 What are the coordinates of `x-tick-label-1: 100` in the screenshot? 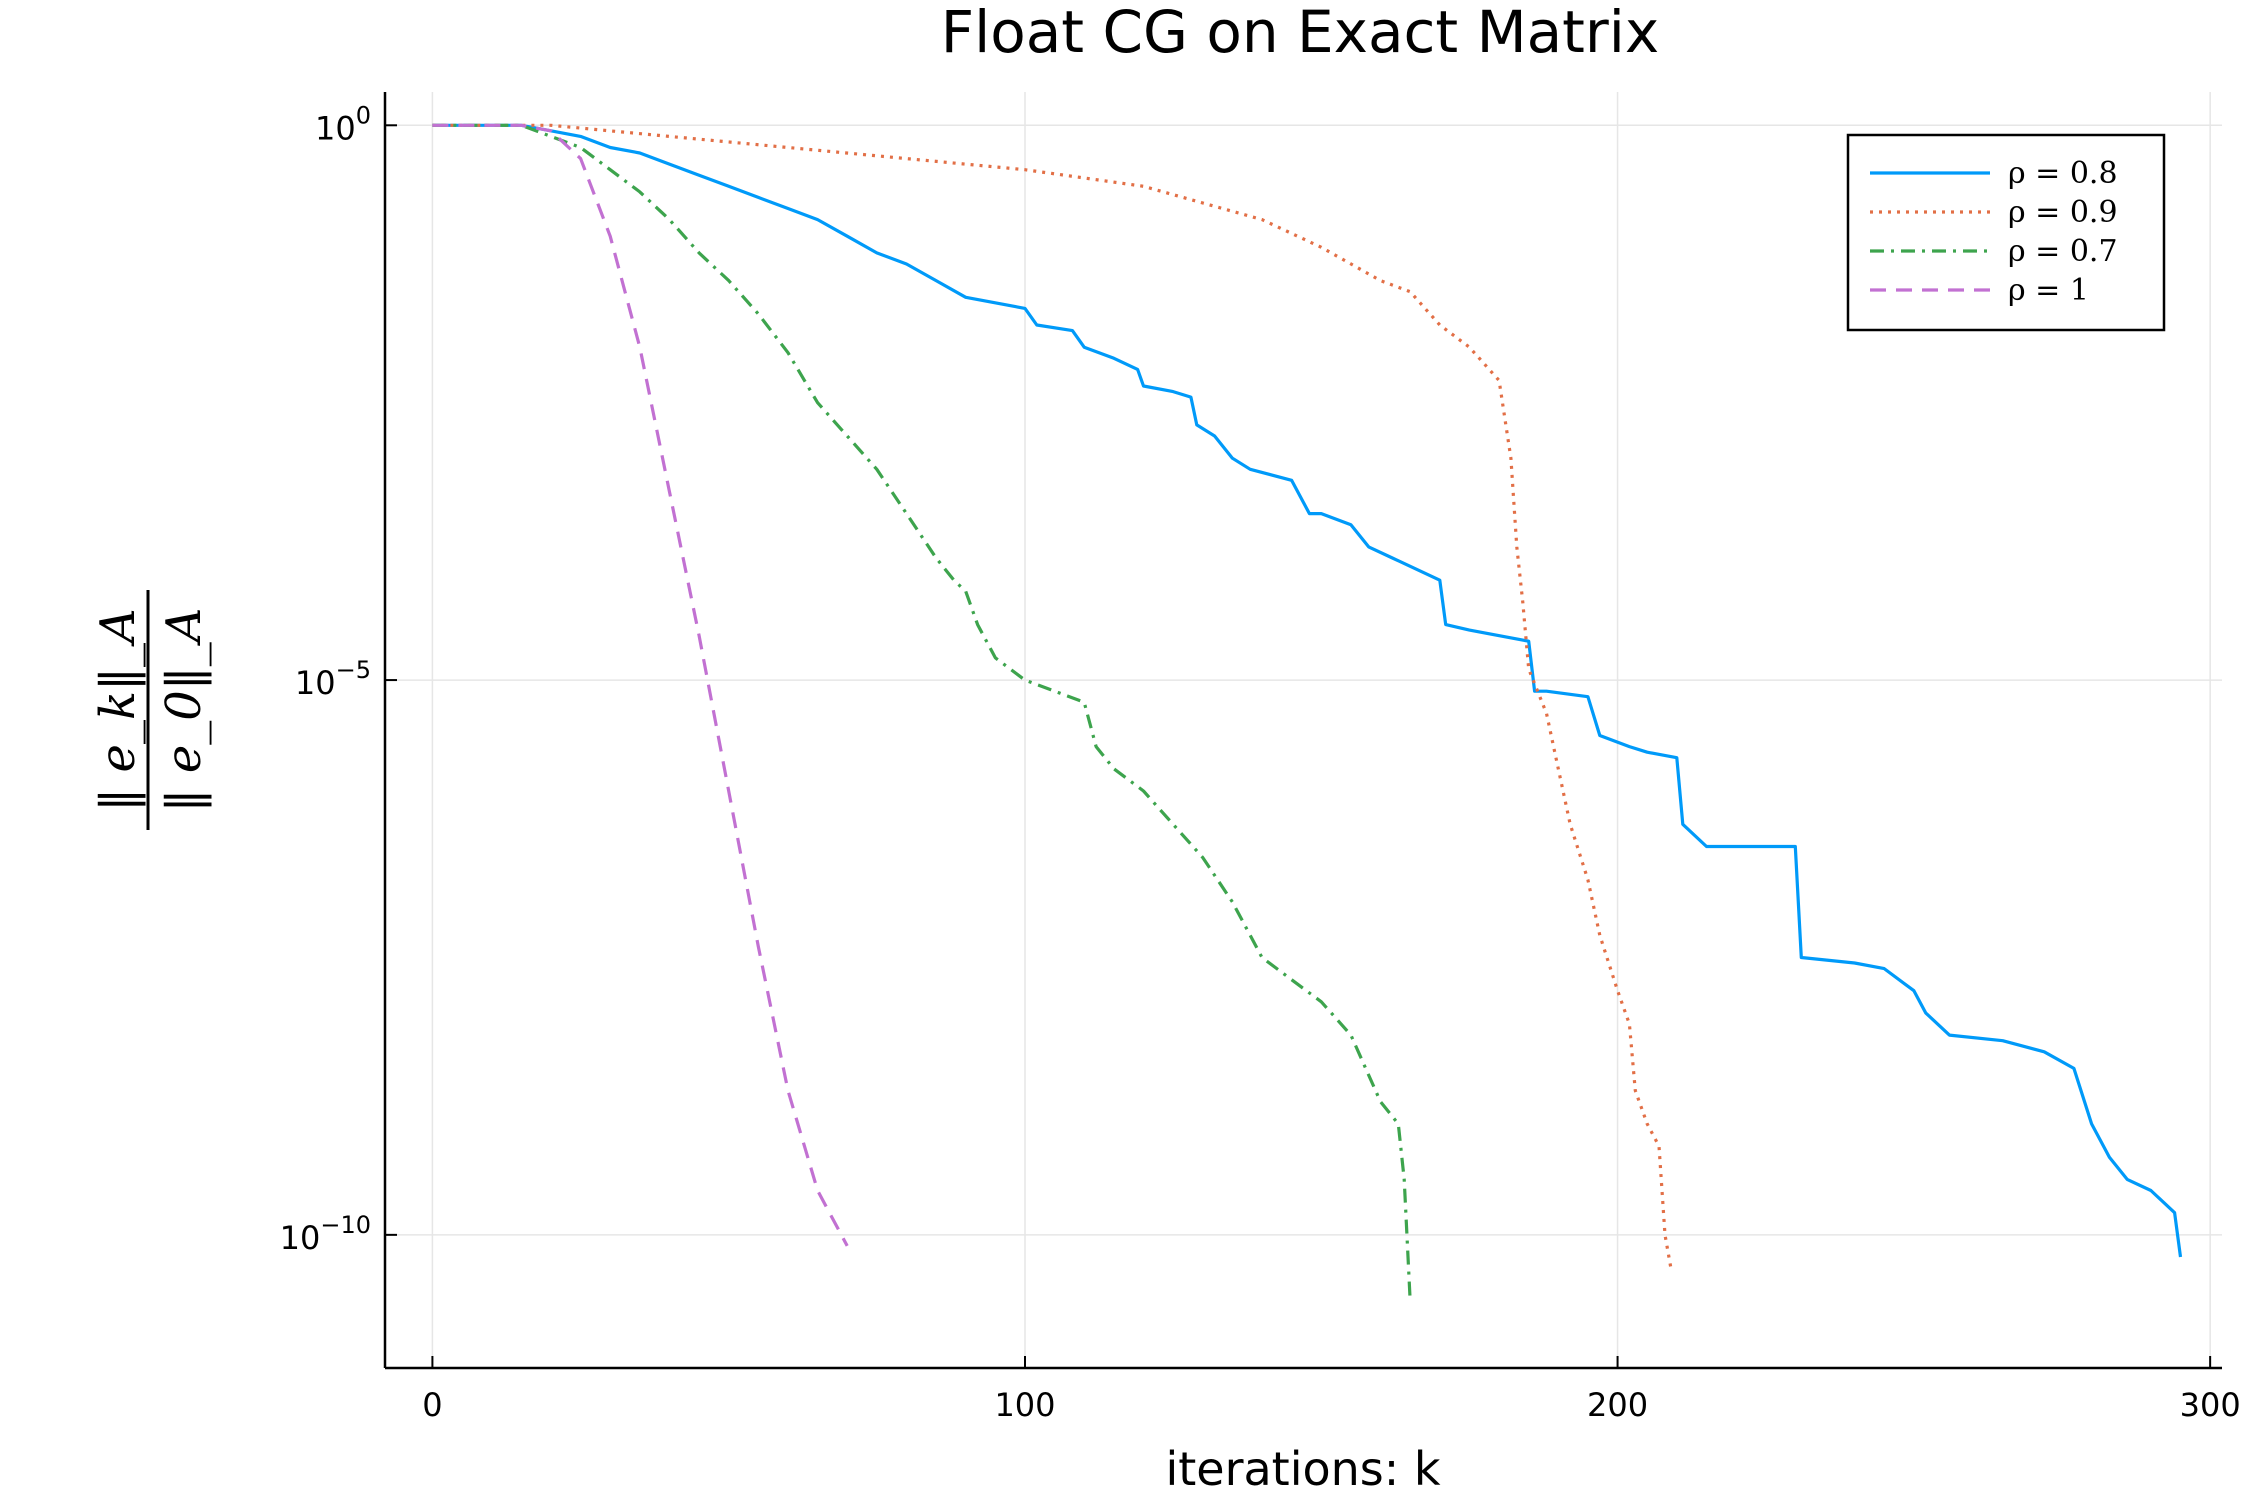 It's located at (1024, 1405).